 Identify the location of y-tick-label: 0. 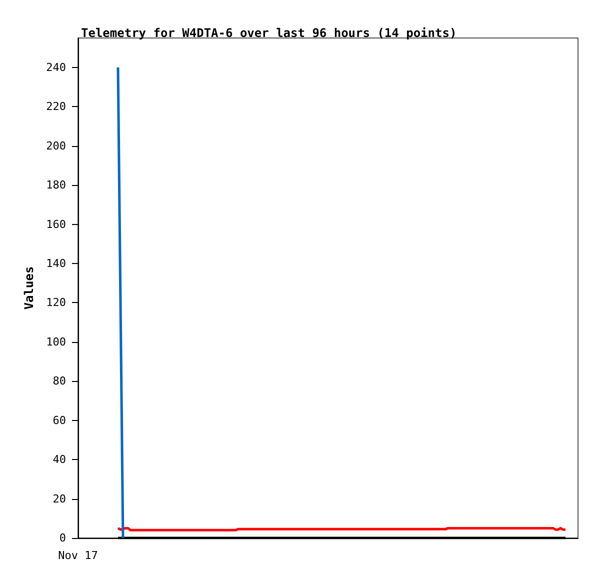
(62, 538).